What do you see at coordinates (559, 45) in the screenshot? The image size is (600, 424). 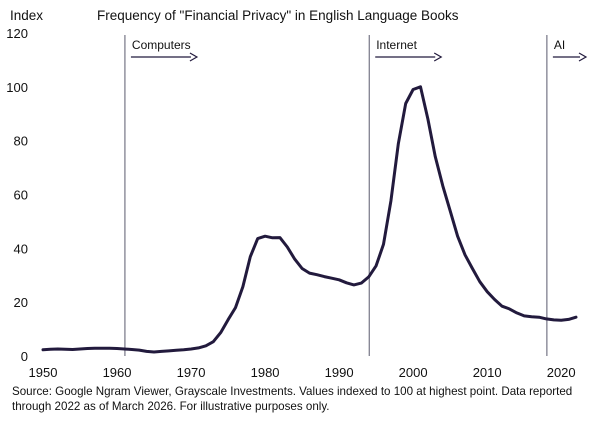 I see `annotation-label: AI` at bounding box center [559, 45].